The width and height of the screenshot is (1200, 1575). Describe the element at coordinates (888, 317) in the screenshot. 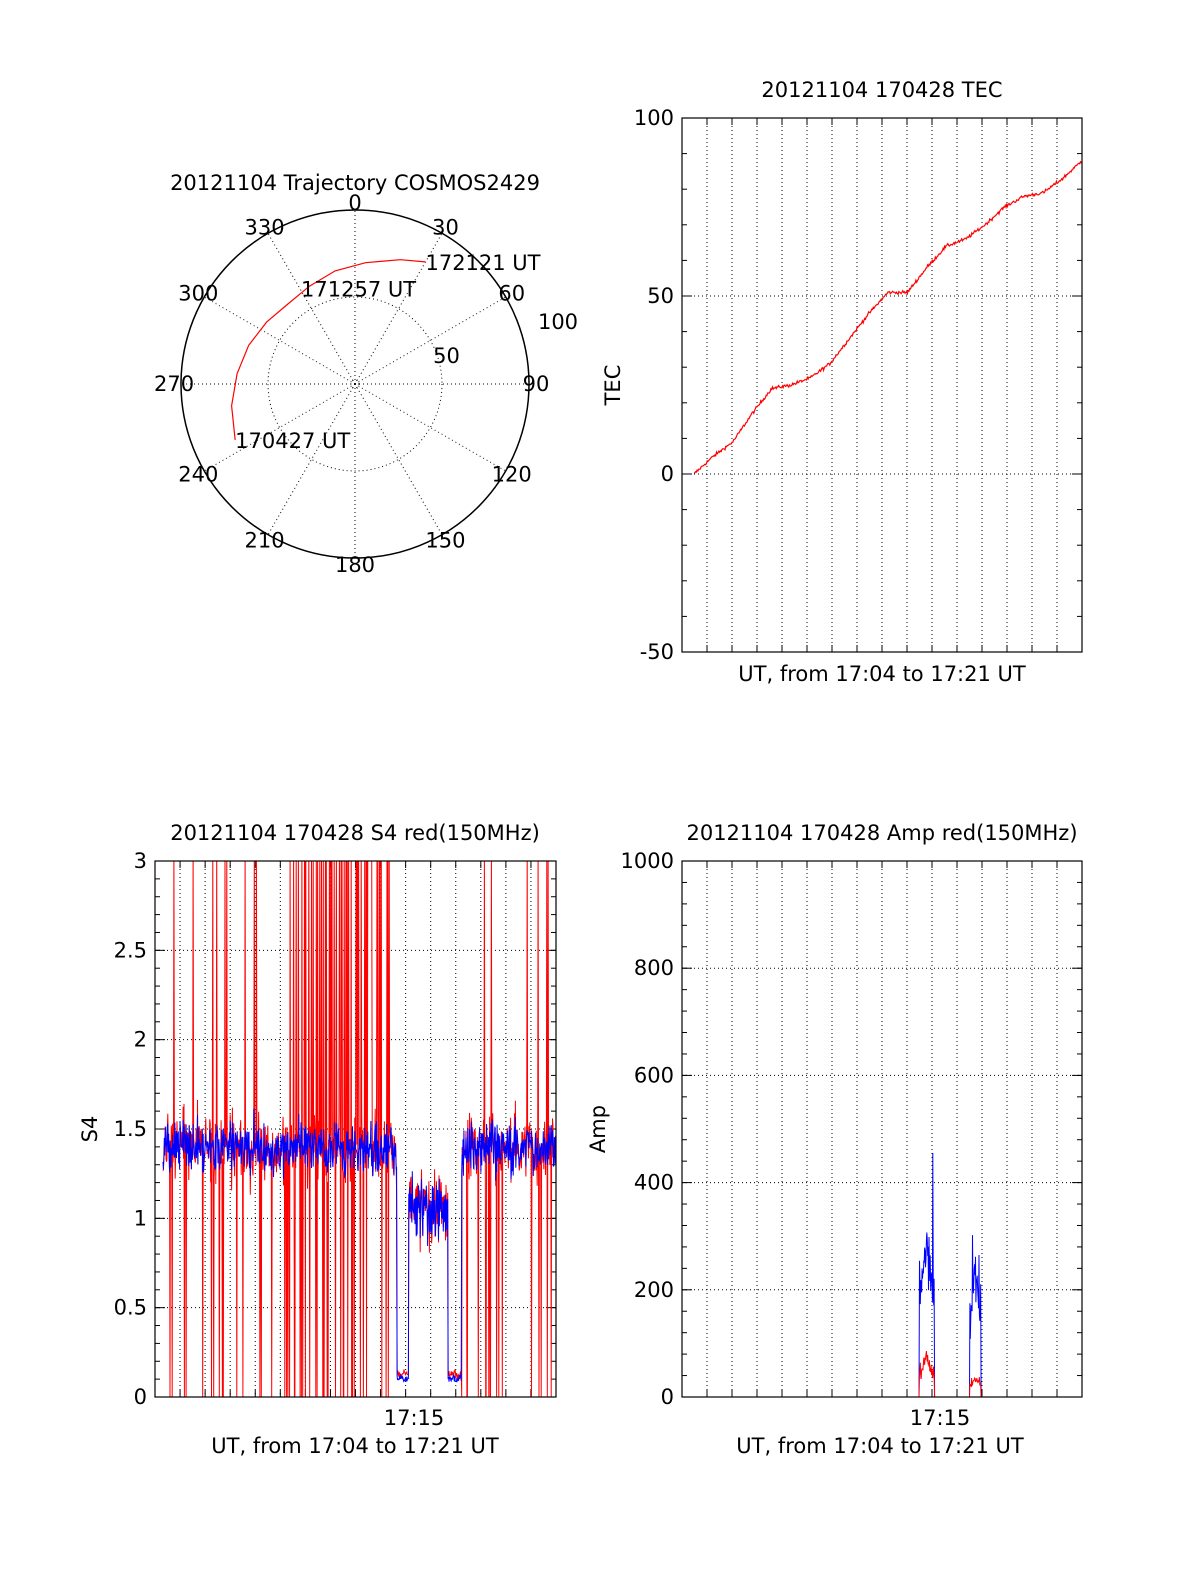

I see `tec-series-line` at that location.